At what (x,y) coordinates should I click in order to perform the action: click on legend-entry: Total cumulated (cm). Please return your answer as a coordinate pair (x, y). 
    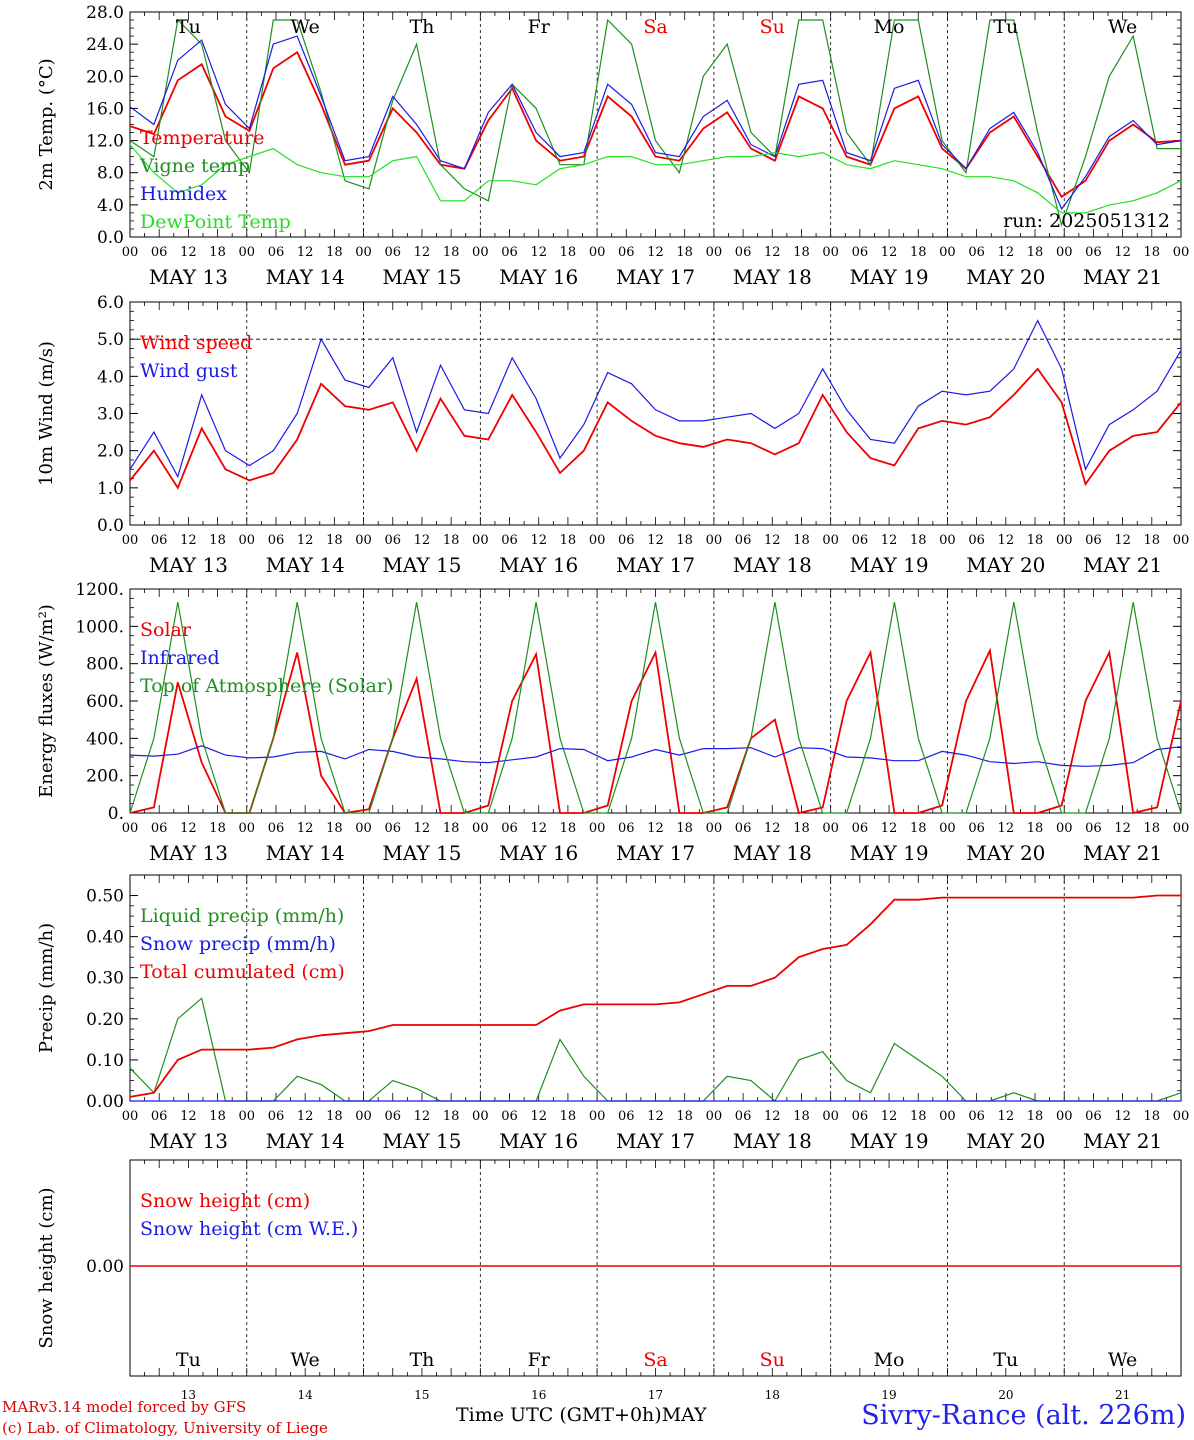
    Looking at the image, I should click on (242, 972).